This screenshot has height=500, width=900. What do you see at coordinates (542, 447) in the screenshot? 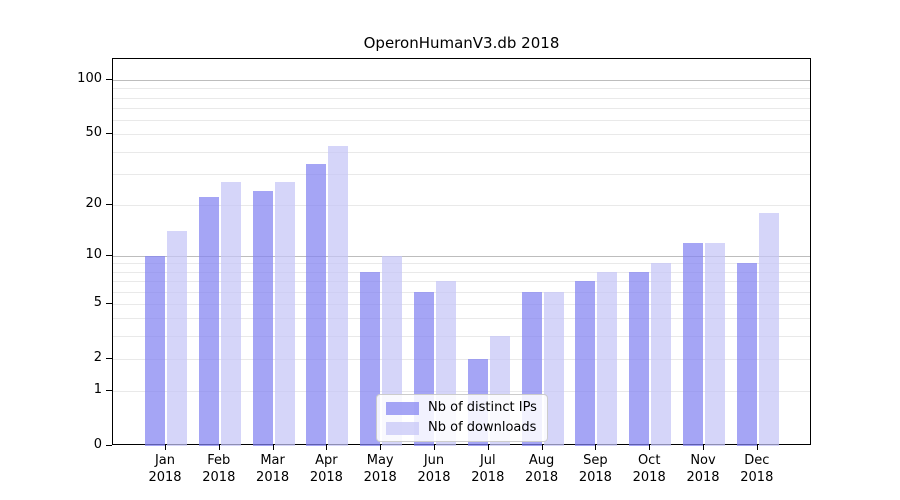
I see `x-tick-mark-aug` at bounding box center [542, 447].